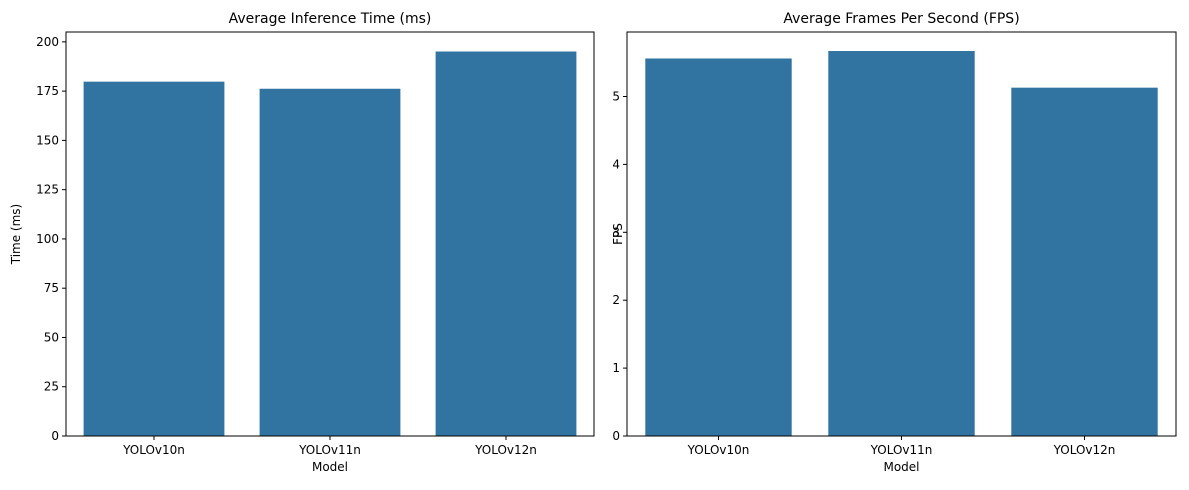  I want to click on inference-time-ytick-label-6: 150, so click(47, 140).